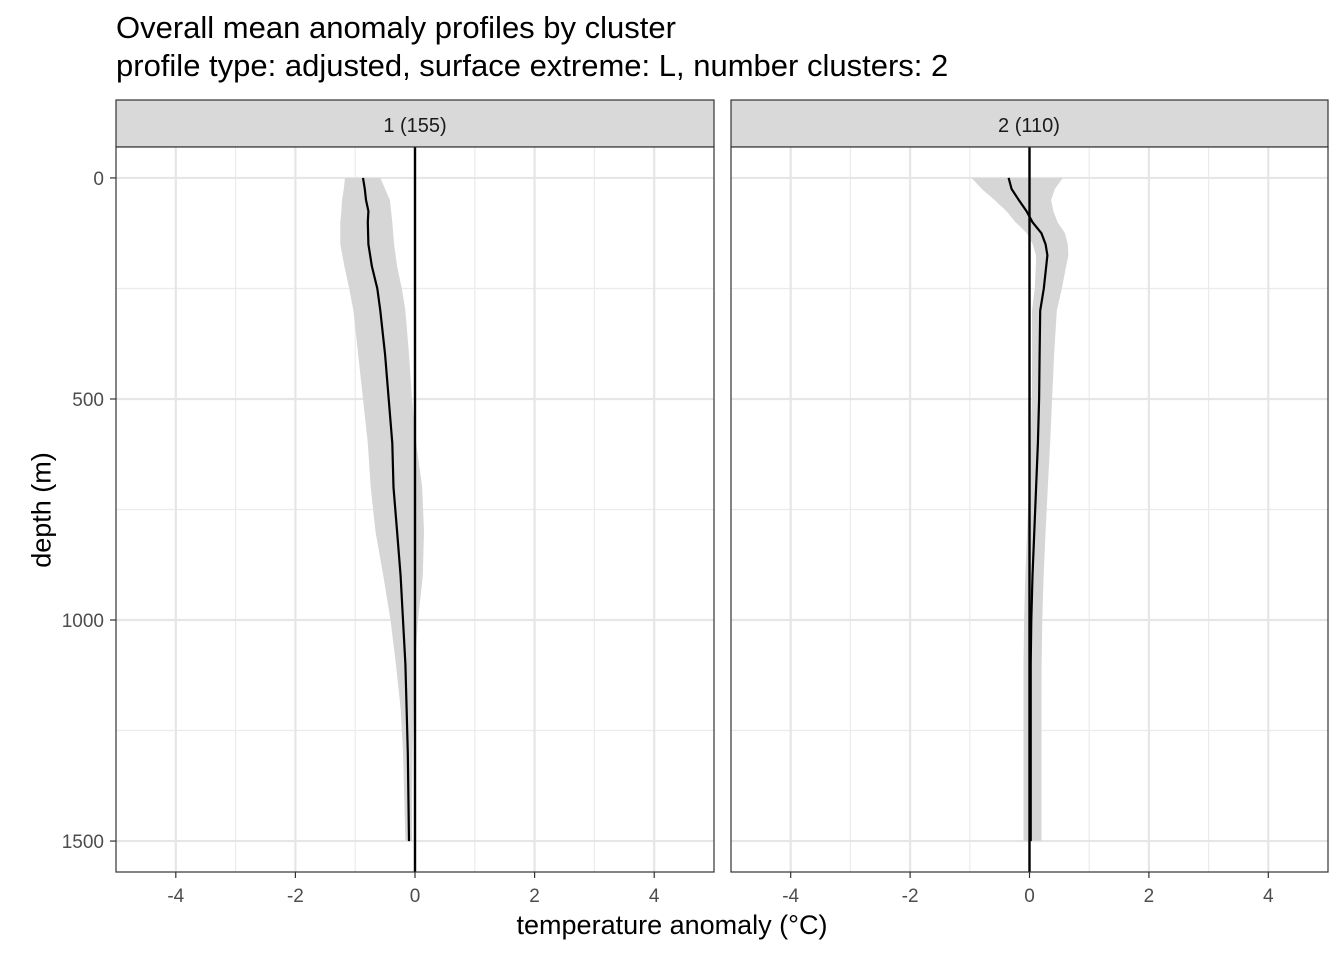  Describe the element at coordinates (396, 27) in the screenshot. I see `chart-title: Overall mean anomaly profiles by cluster` at that location.